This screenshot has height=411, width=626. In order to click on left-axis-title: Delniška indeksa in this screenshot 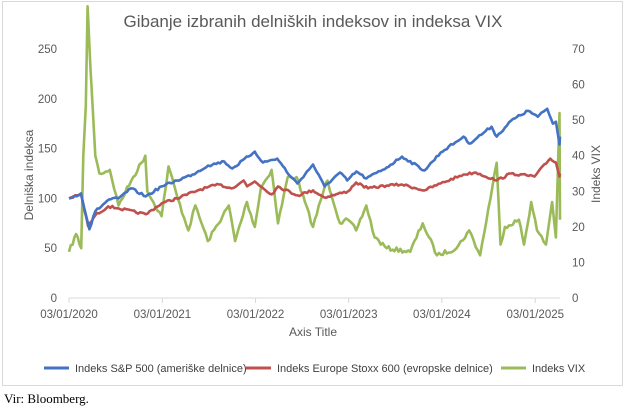, I will do `click(29, 174)`.